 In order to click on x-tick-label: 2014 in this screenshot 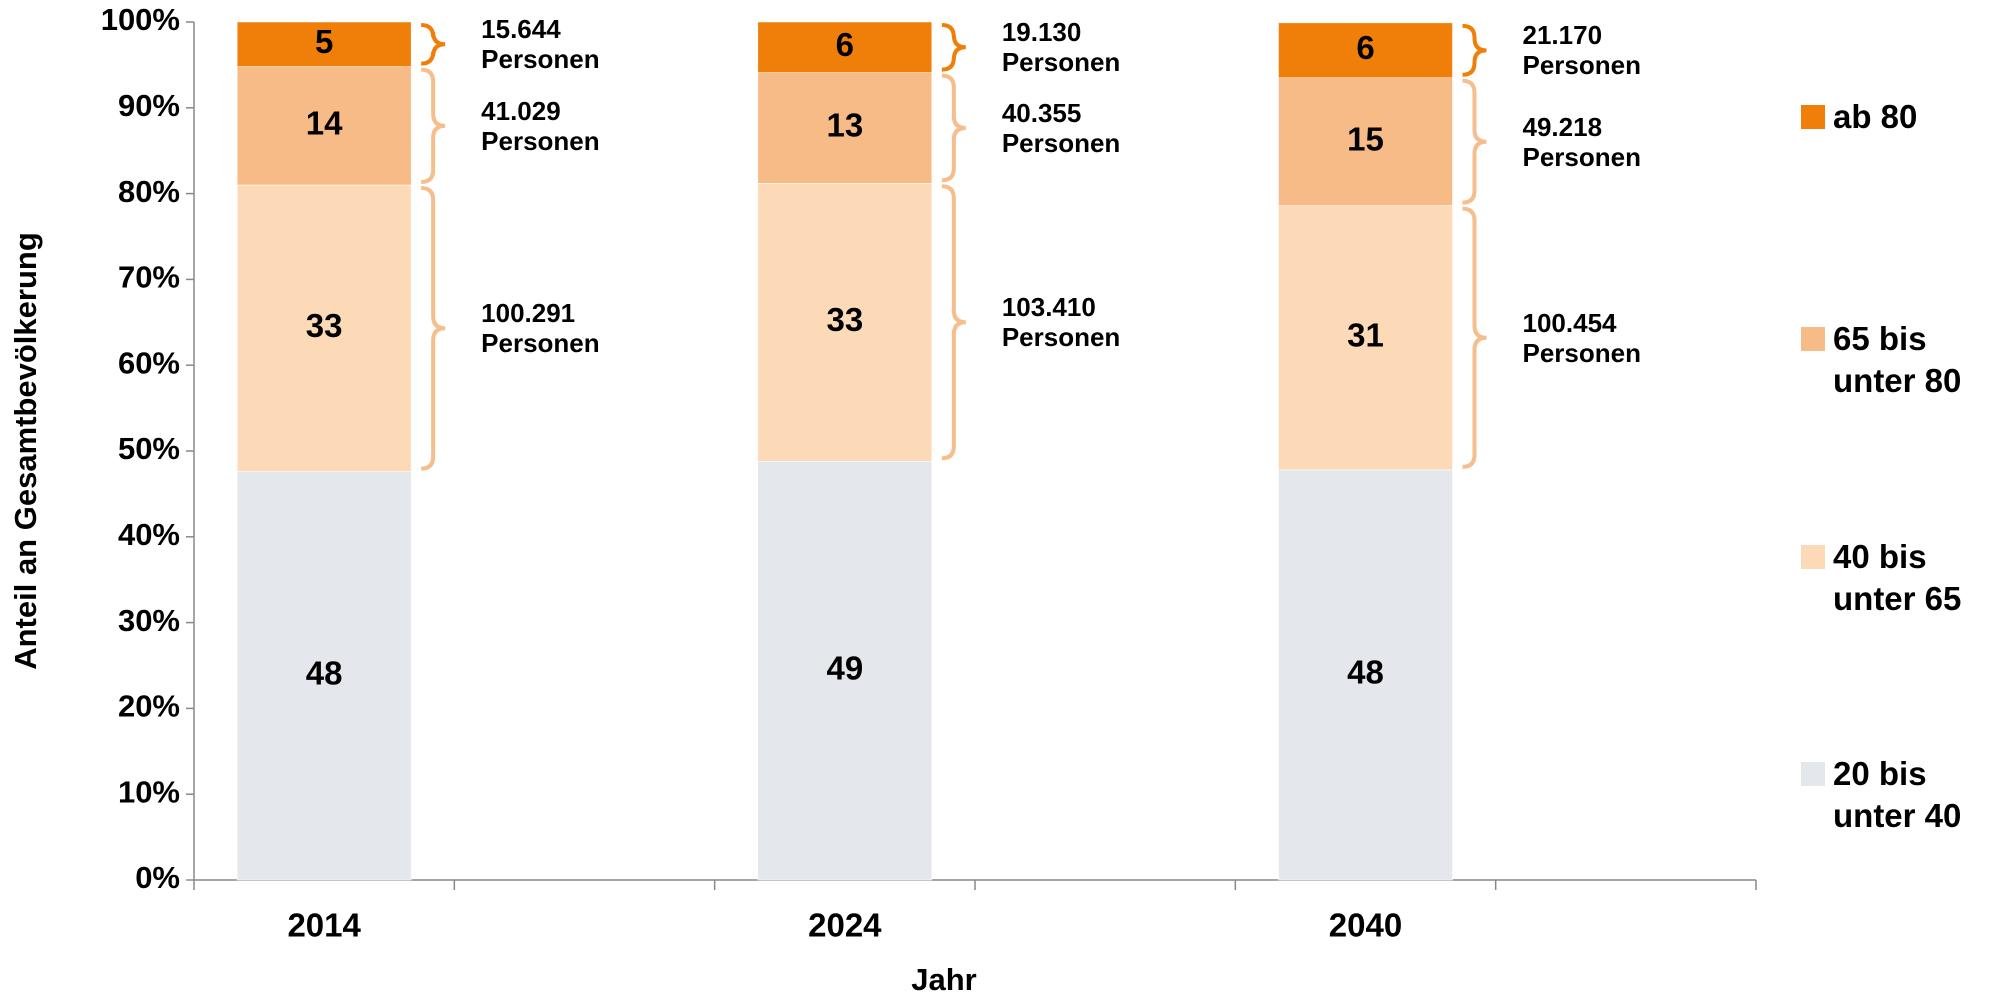, I will do `click(324, 925)`.